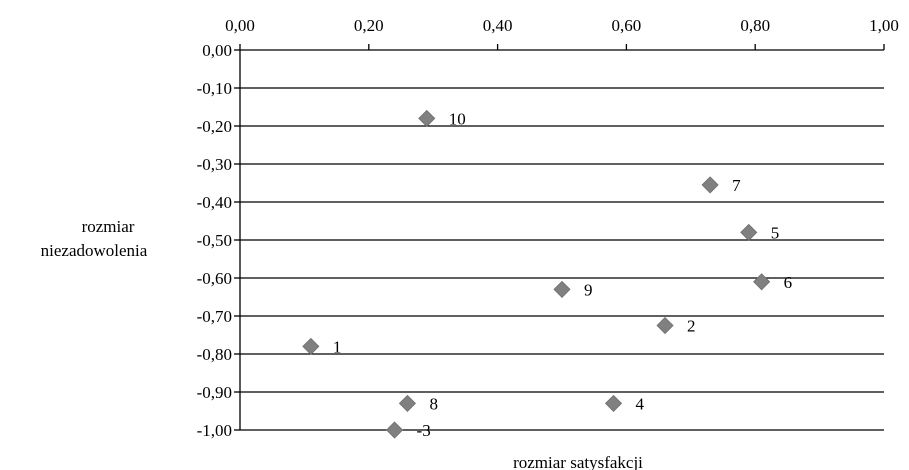 The height and width of the screenshot is (470, 909). What do you see at coordinates (214, 164) in the screenshot?
I see `y-tick-label: -0,30` at bounding box center [214, 164].